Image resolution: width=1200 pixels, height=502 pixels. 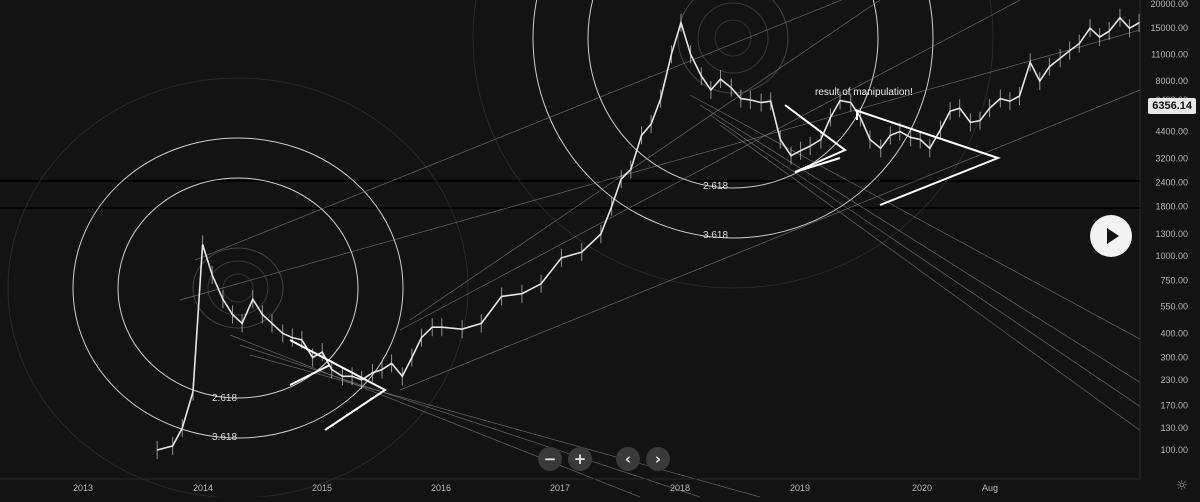 I want to click on annotation-note: result of manipulation!, so click(x=864, y=92).